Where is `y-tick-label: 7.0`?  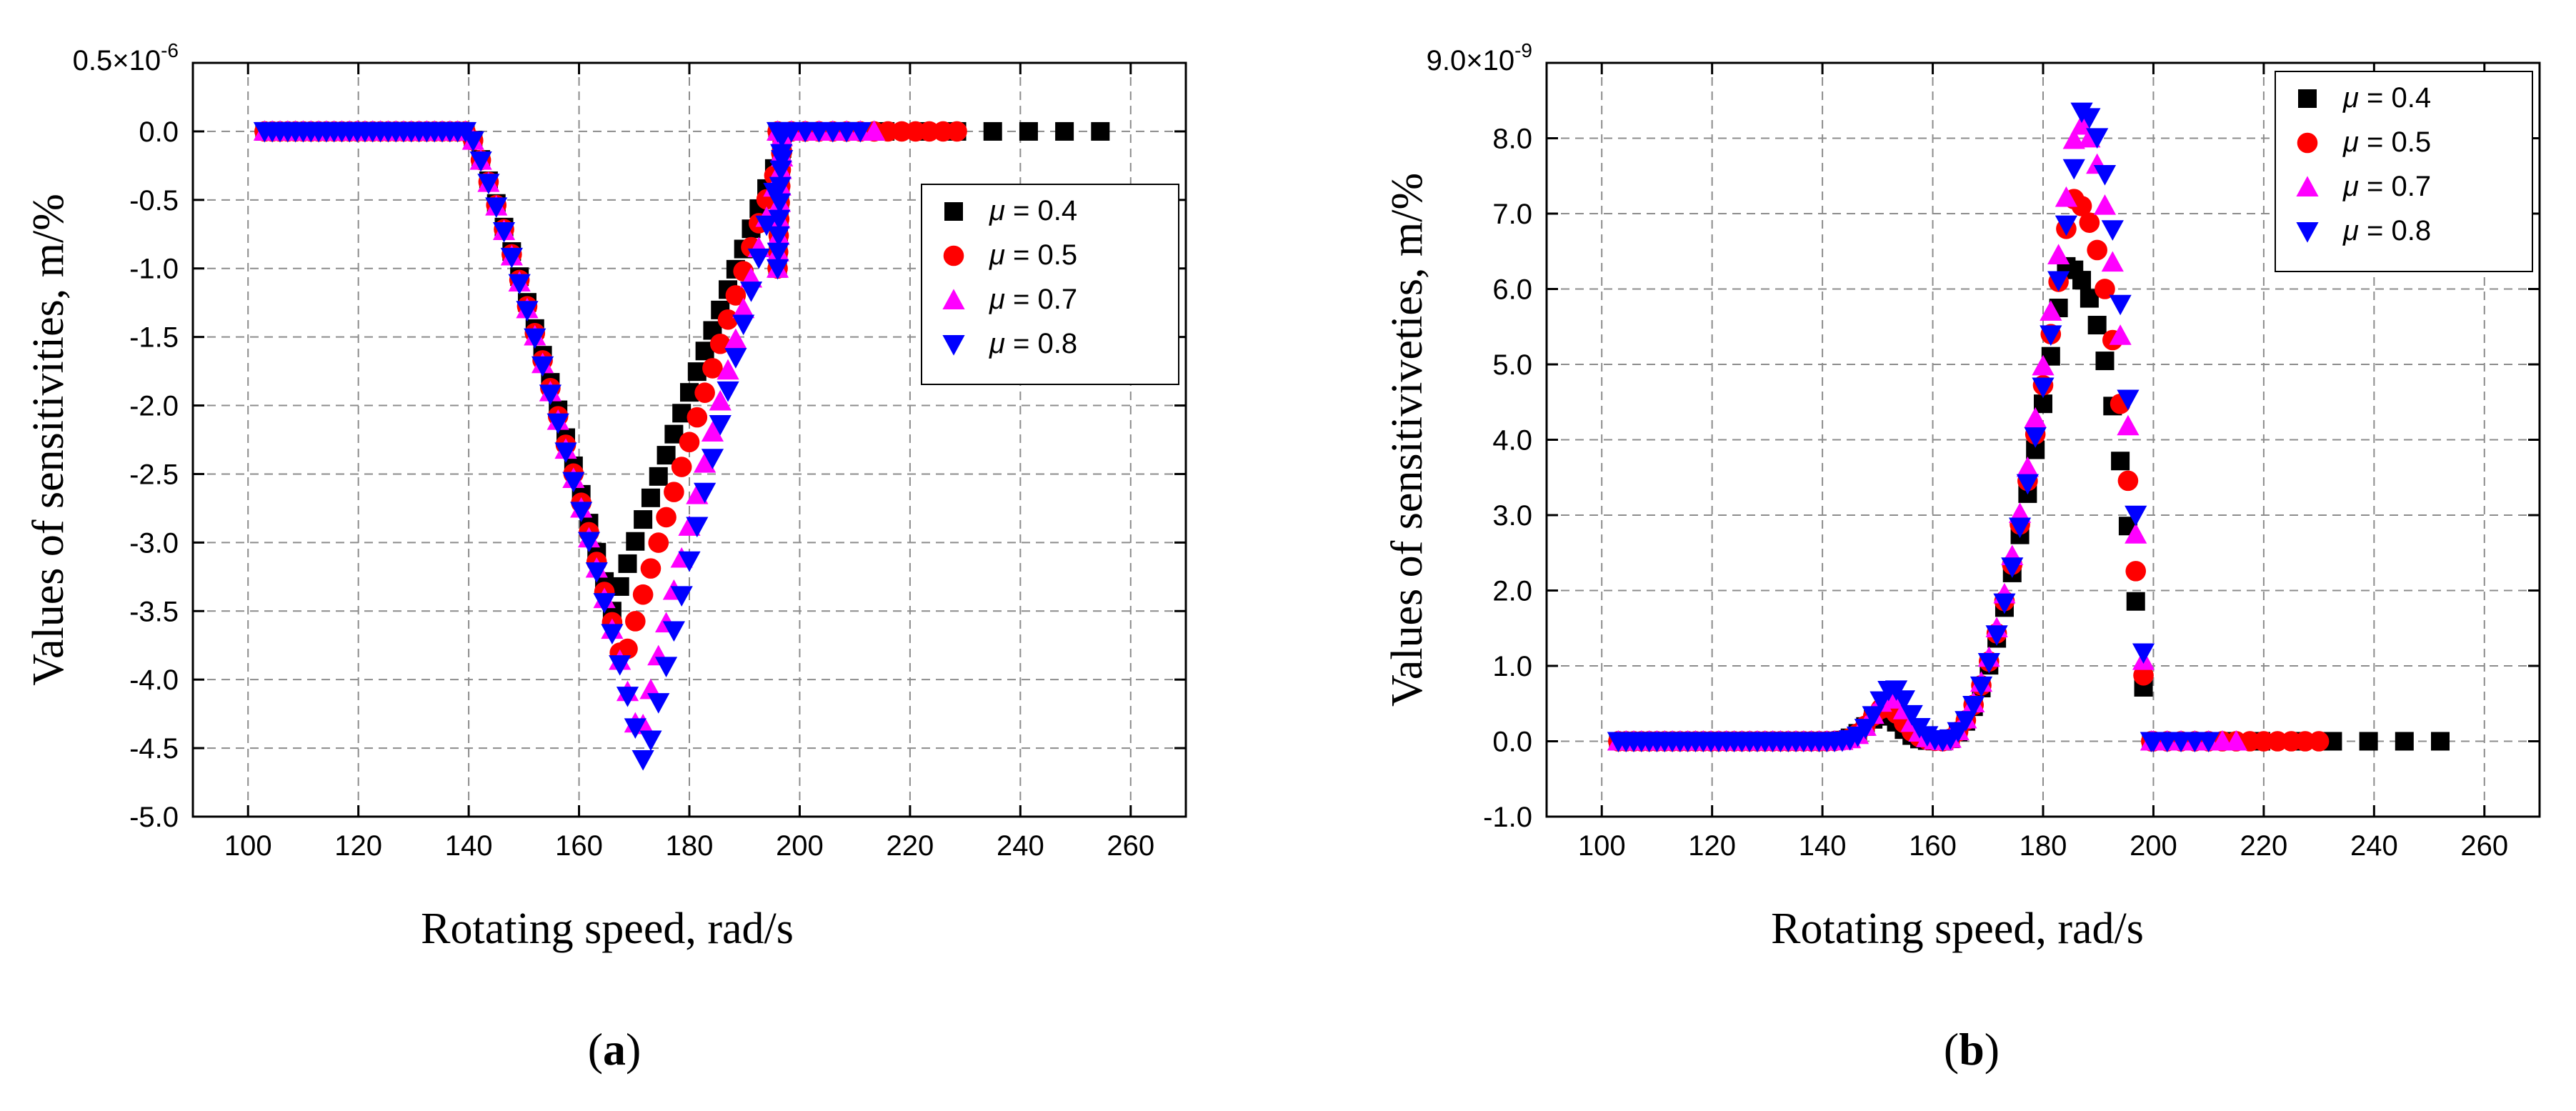
y-tick-label: 7.0 is located at coordinates (1512, 214).